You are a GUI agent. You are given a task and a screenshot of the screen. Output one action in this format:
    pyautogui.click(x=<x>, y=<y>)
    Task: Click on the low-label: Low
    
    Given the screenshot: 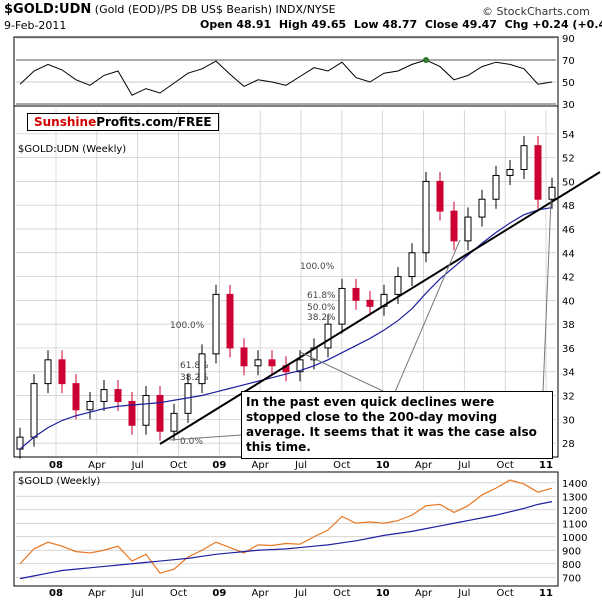 What is the action you would take?
    pyautogui.click(x=366, y=24)
    